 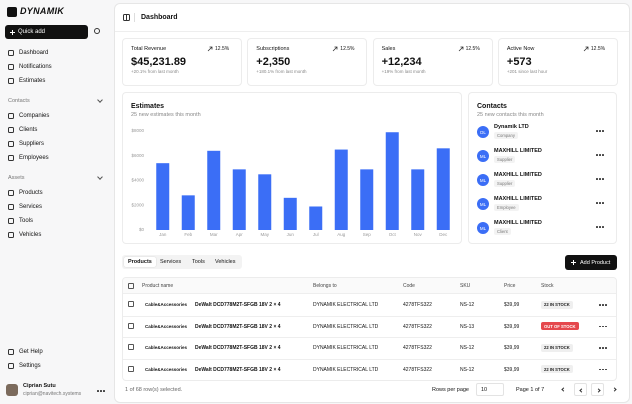 What do you see at coordinates (55, 366) in the screenshot?
I see `nav-item: Settings` at bounding box center [55, 366].